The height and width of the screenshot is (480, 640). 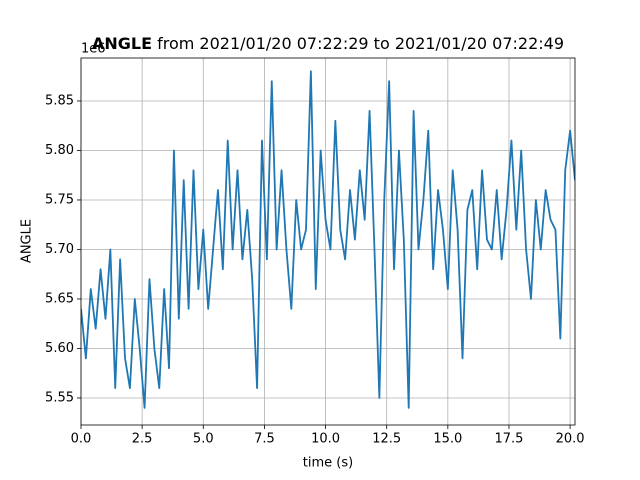 I want to click on x-tick-label: 17.5, so click(x=508, y=439).